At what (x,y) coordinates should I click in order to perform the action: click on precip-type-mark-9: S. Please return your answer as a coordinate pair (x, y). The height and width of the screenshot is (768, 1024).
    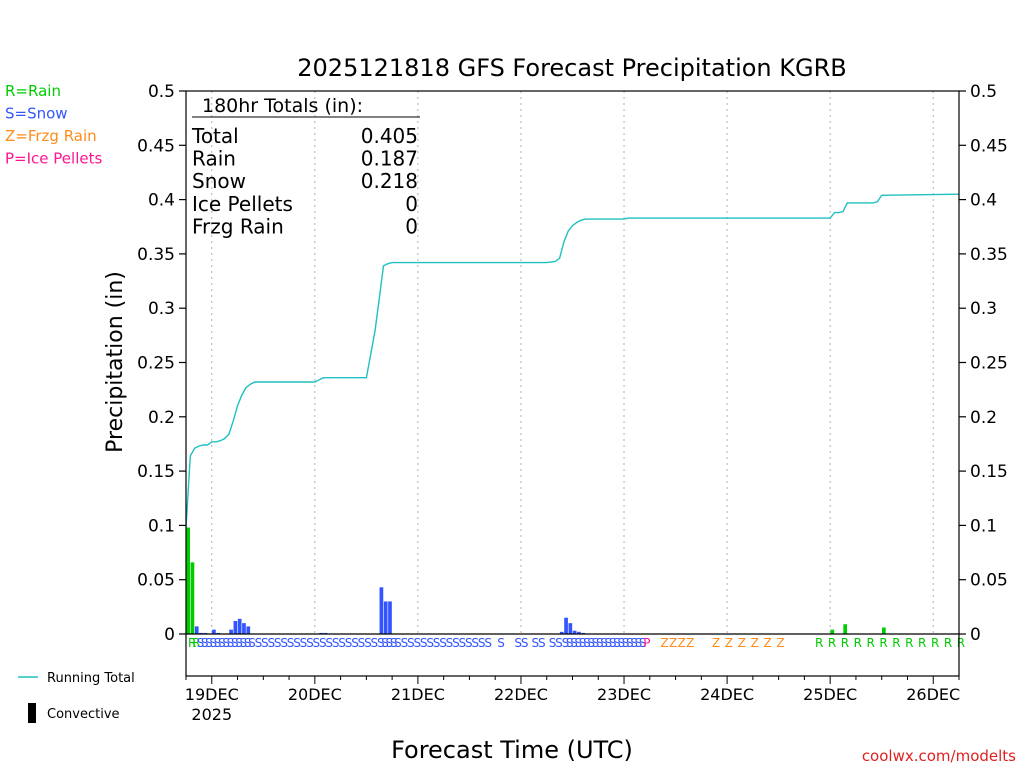
    Looking at the image, I should click on (231, 643).